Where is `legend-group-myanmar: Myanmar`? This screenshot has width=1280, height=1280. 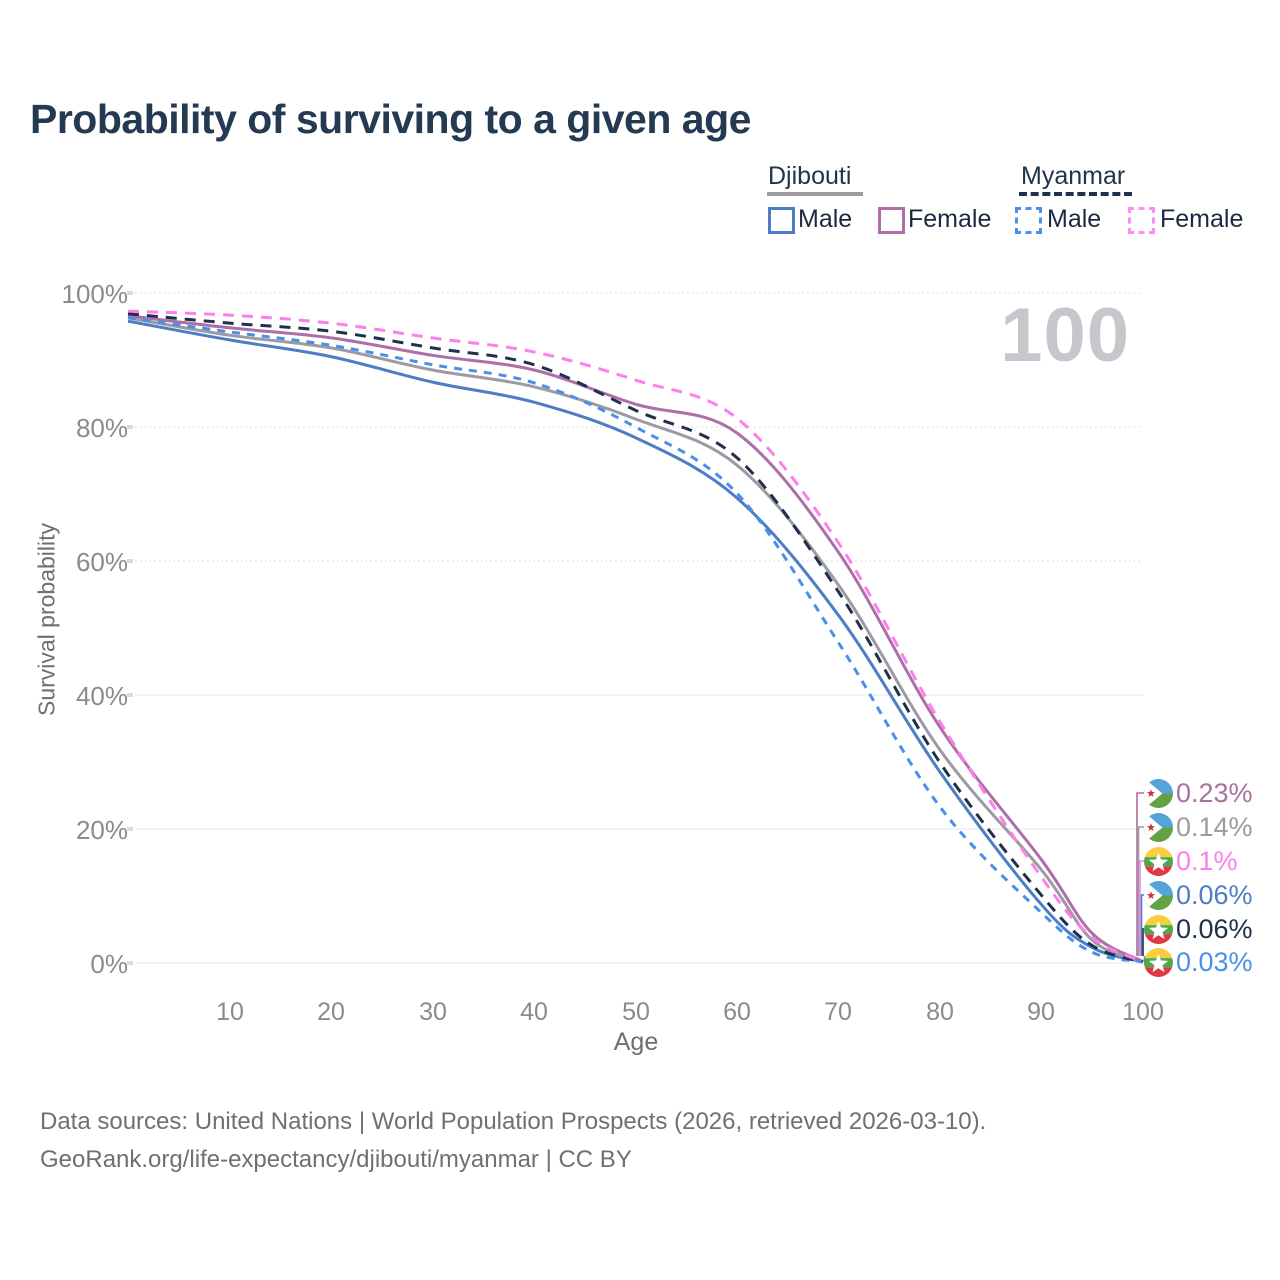 legend-group-myanmar: Myanmar is located at coordinates (1073, 176).